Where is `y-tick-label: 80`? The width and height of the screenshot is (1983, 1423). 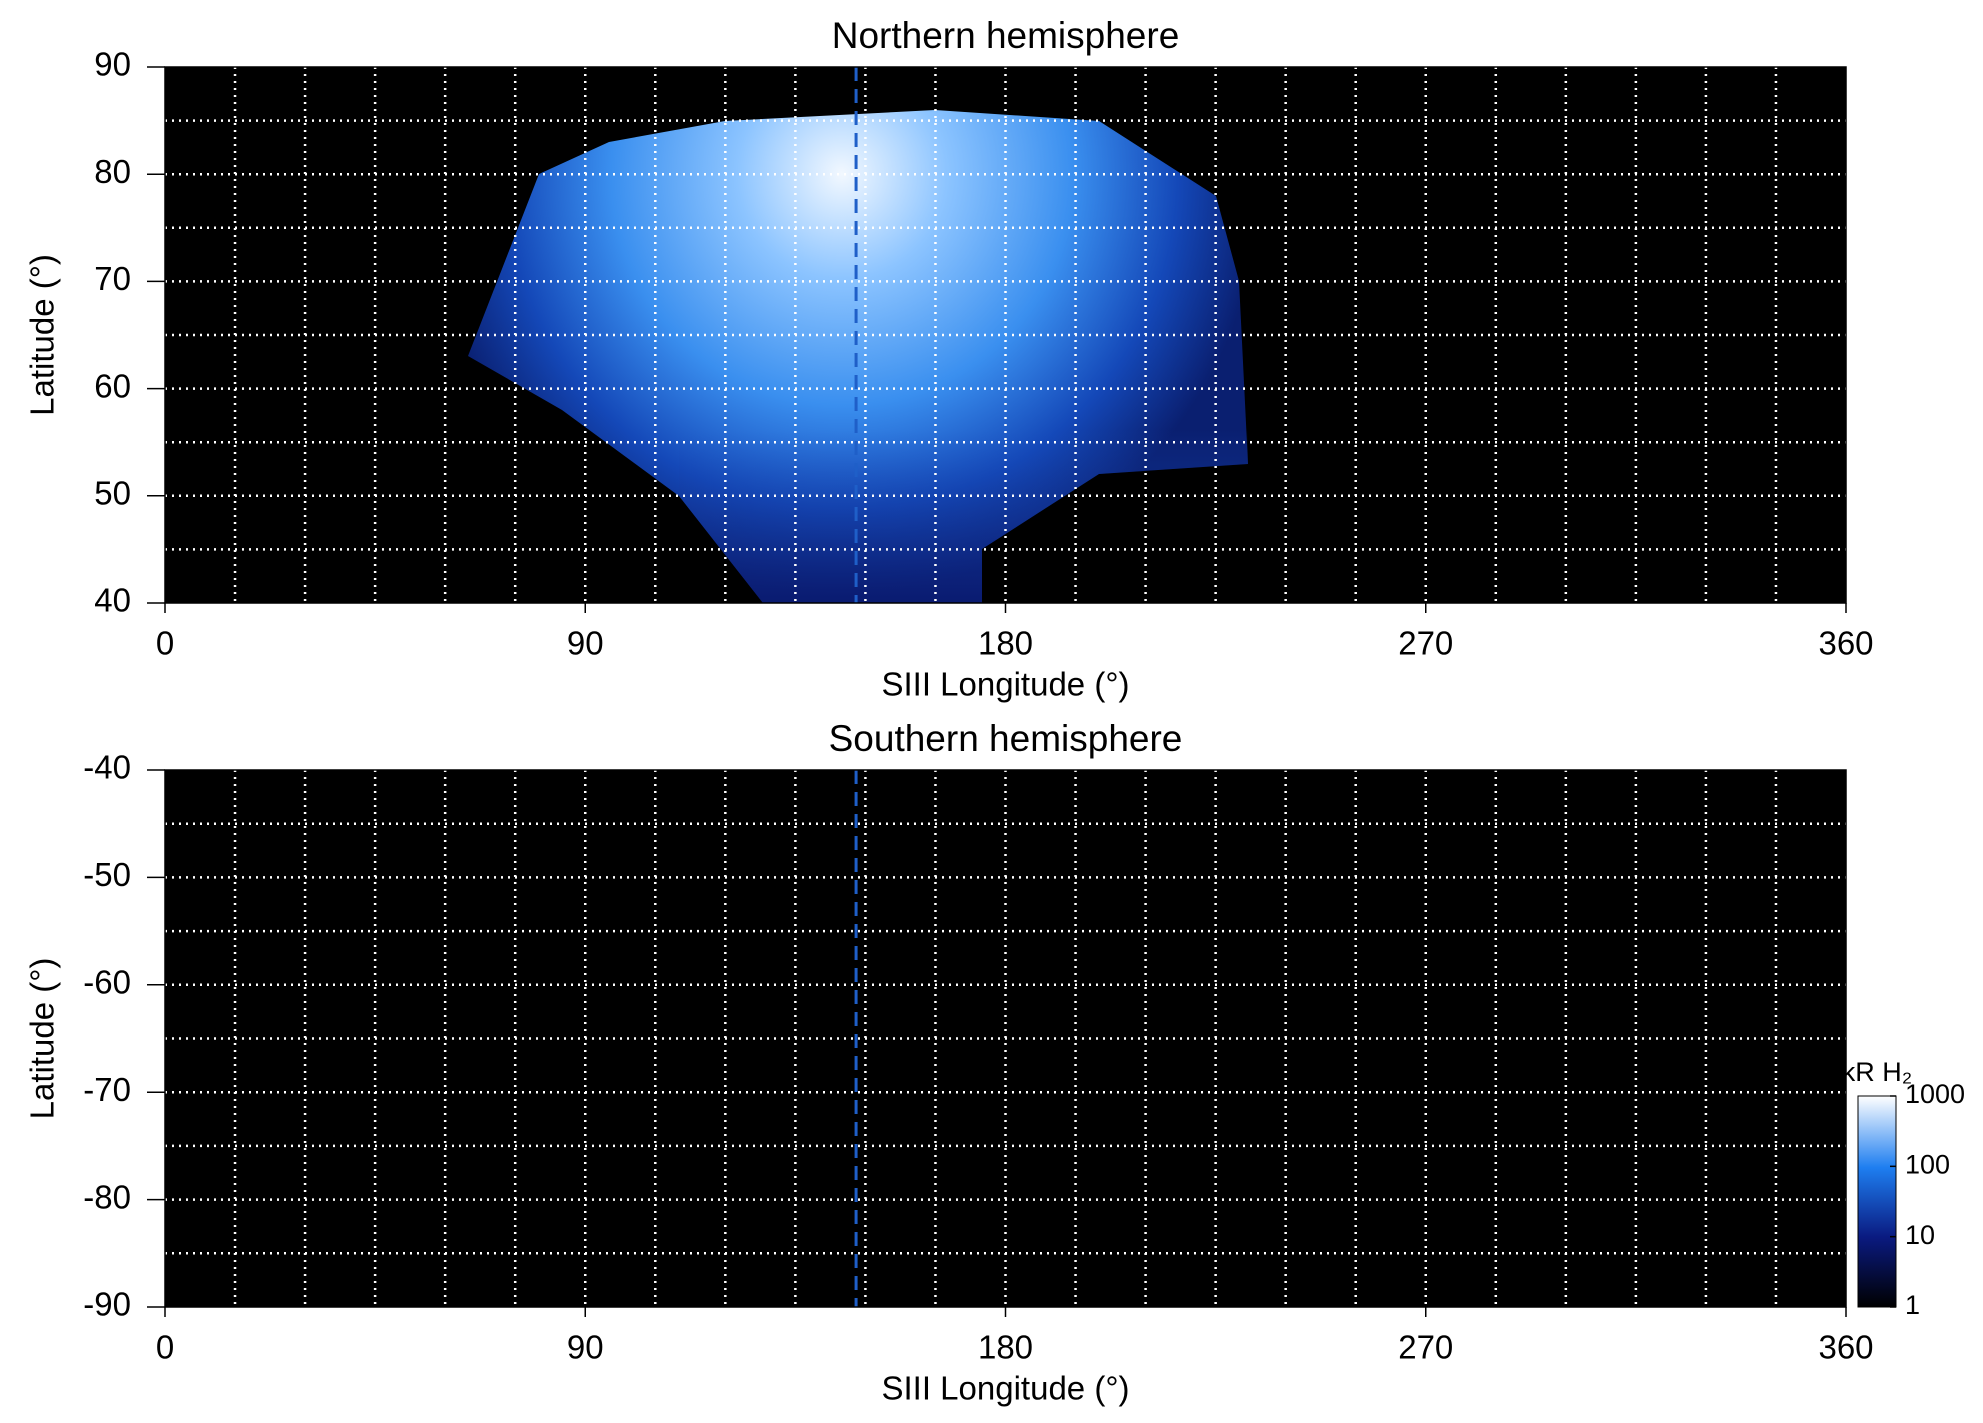 y-tick-label: 80 is located at coordinates (112, 171).